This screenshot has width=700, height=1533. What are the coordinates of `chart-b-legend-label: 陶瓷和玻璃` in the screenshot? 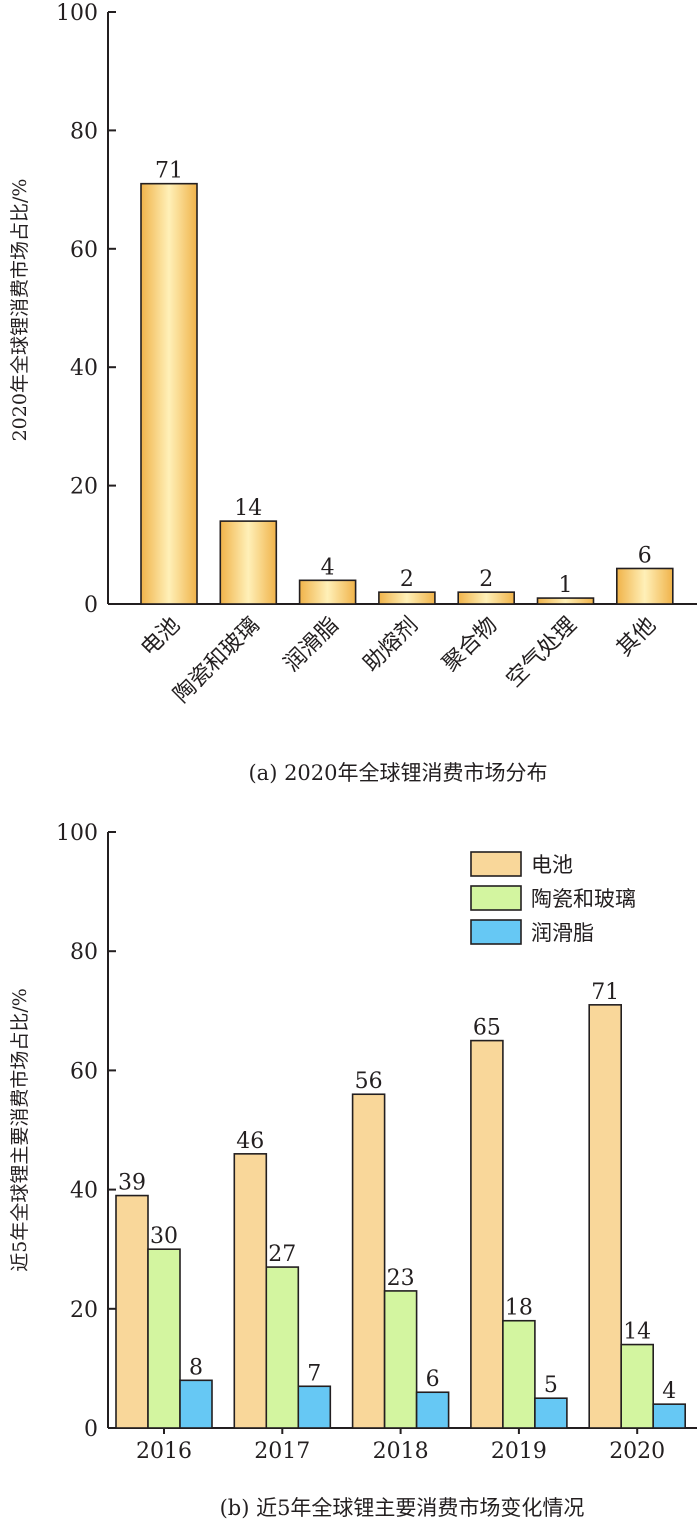 It's located at (583, 899).